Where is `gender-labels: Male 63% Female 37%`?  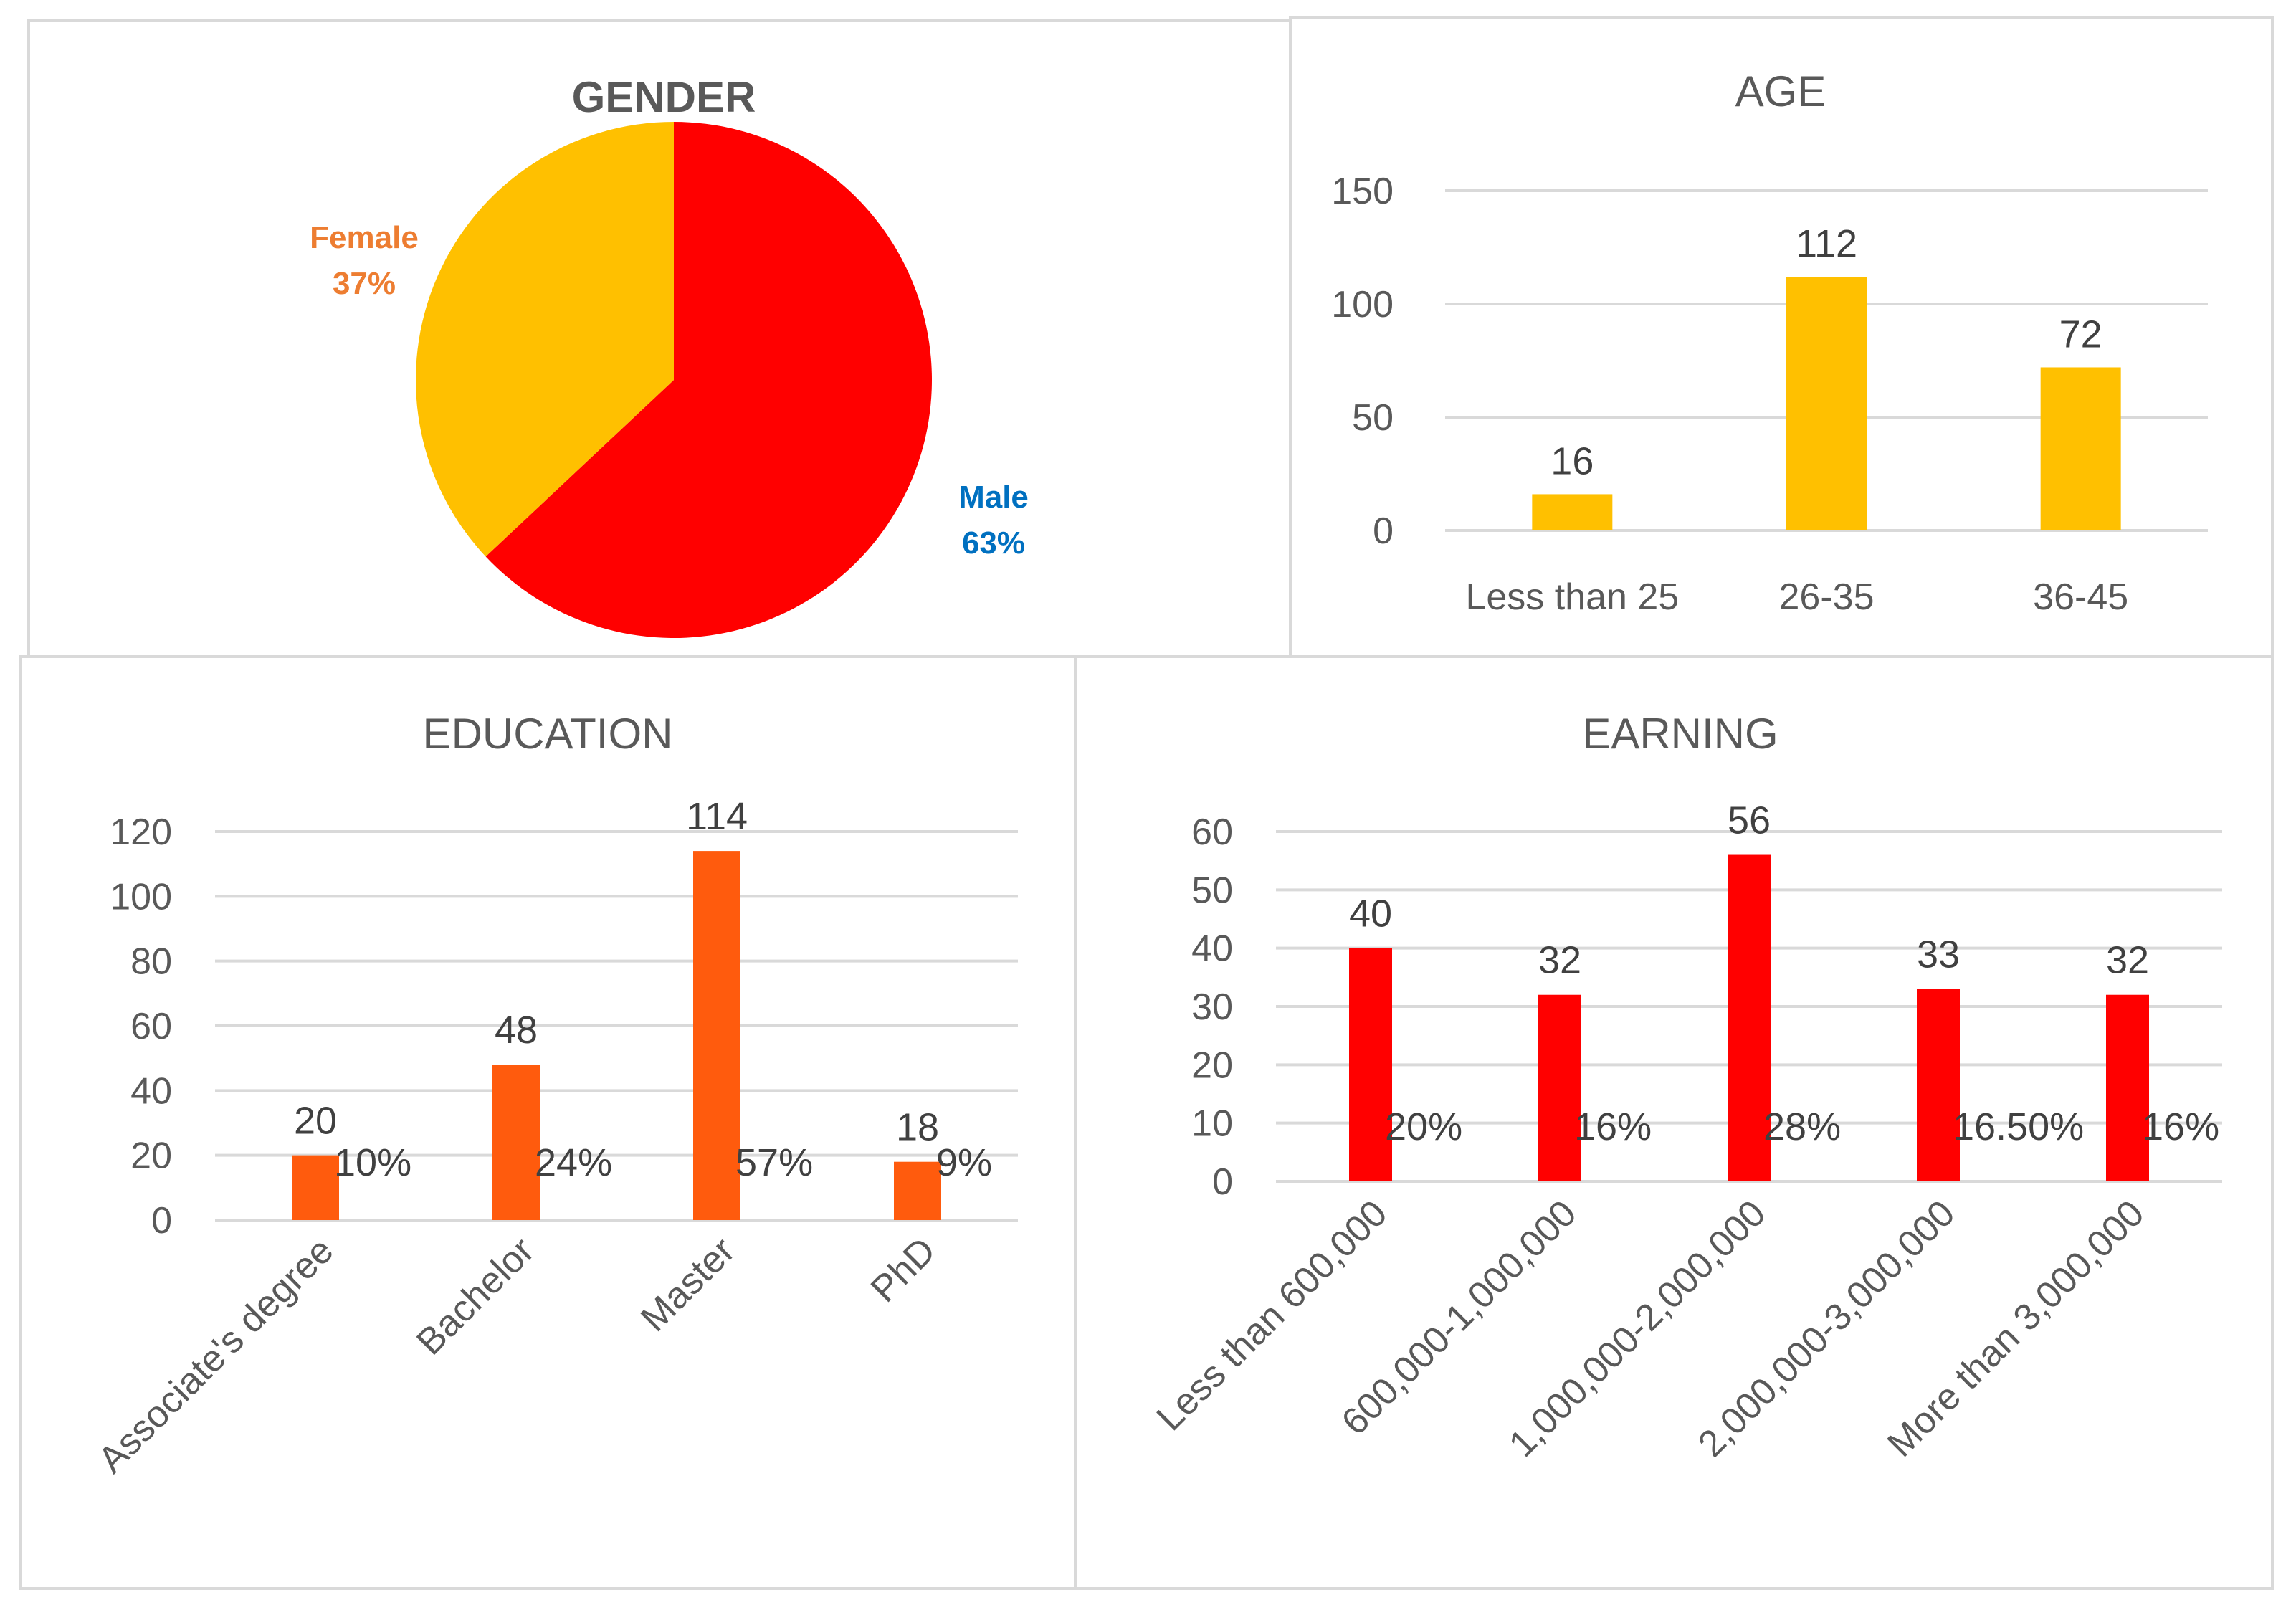
gender-labels: Male 63% Female 37% is located at coordinates (669, 391).